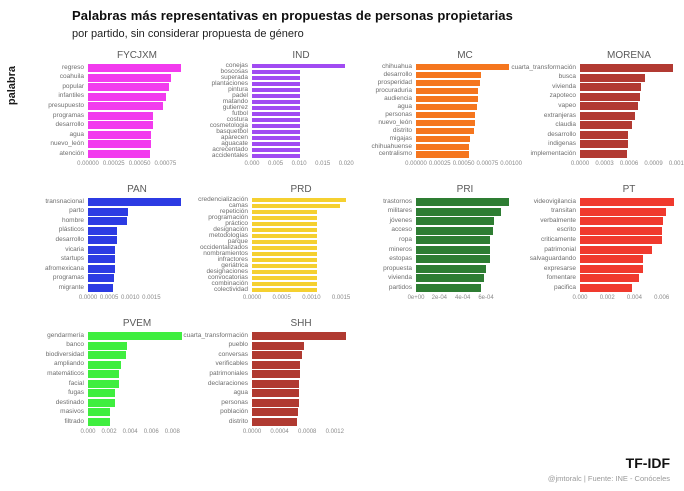 The image size is (684, 491). I want to click on word-label: vicaria, so click(74, 249).